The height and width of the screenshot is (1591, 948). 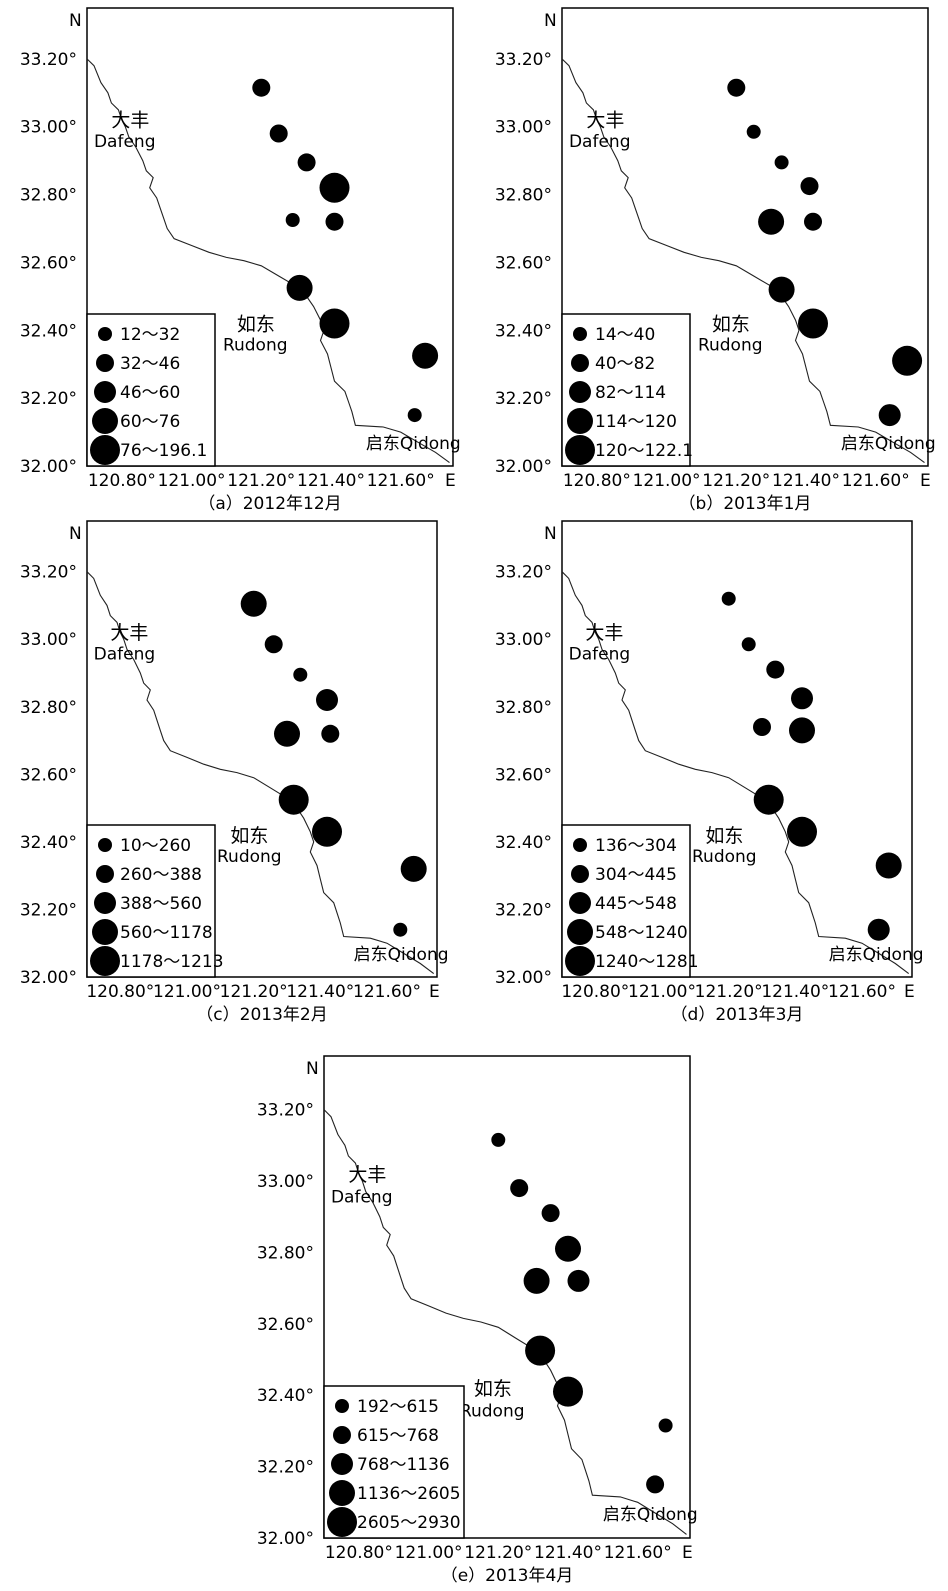 What do you see at coordinates (636, 422) in the screenshot?
I see `legend-label: 114～120` at bounding box center [636, 422].